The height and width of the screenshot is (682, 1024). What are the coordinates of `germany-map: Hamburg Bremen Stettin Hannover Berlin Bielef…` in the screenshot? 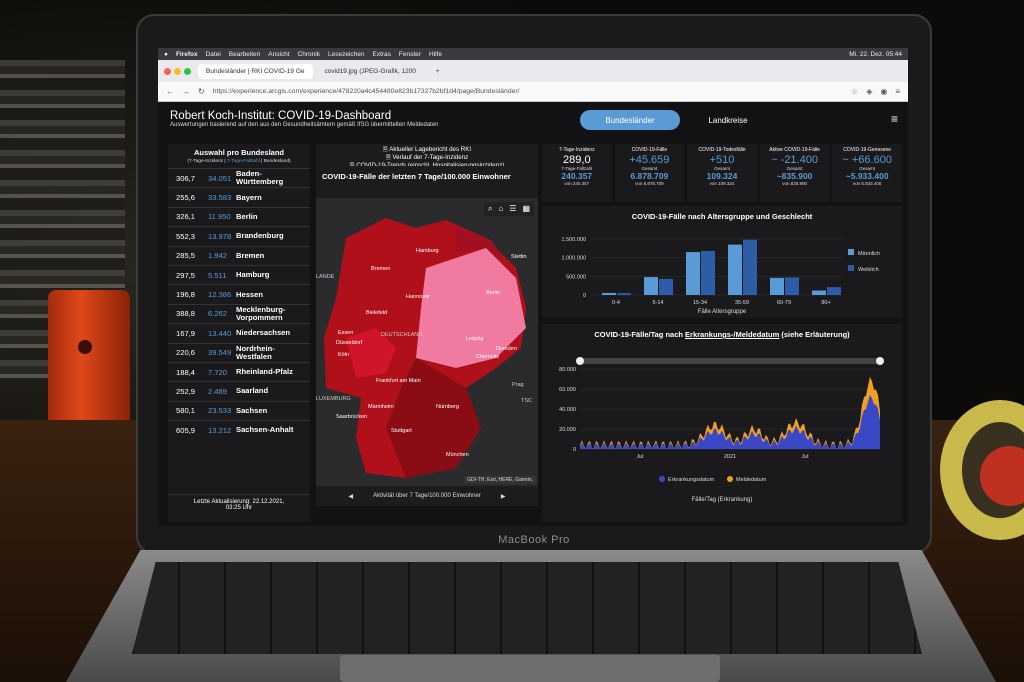 It's located at (427, 342).